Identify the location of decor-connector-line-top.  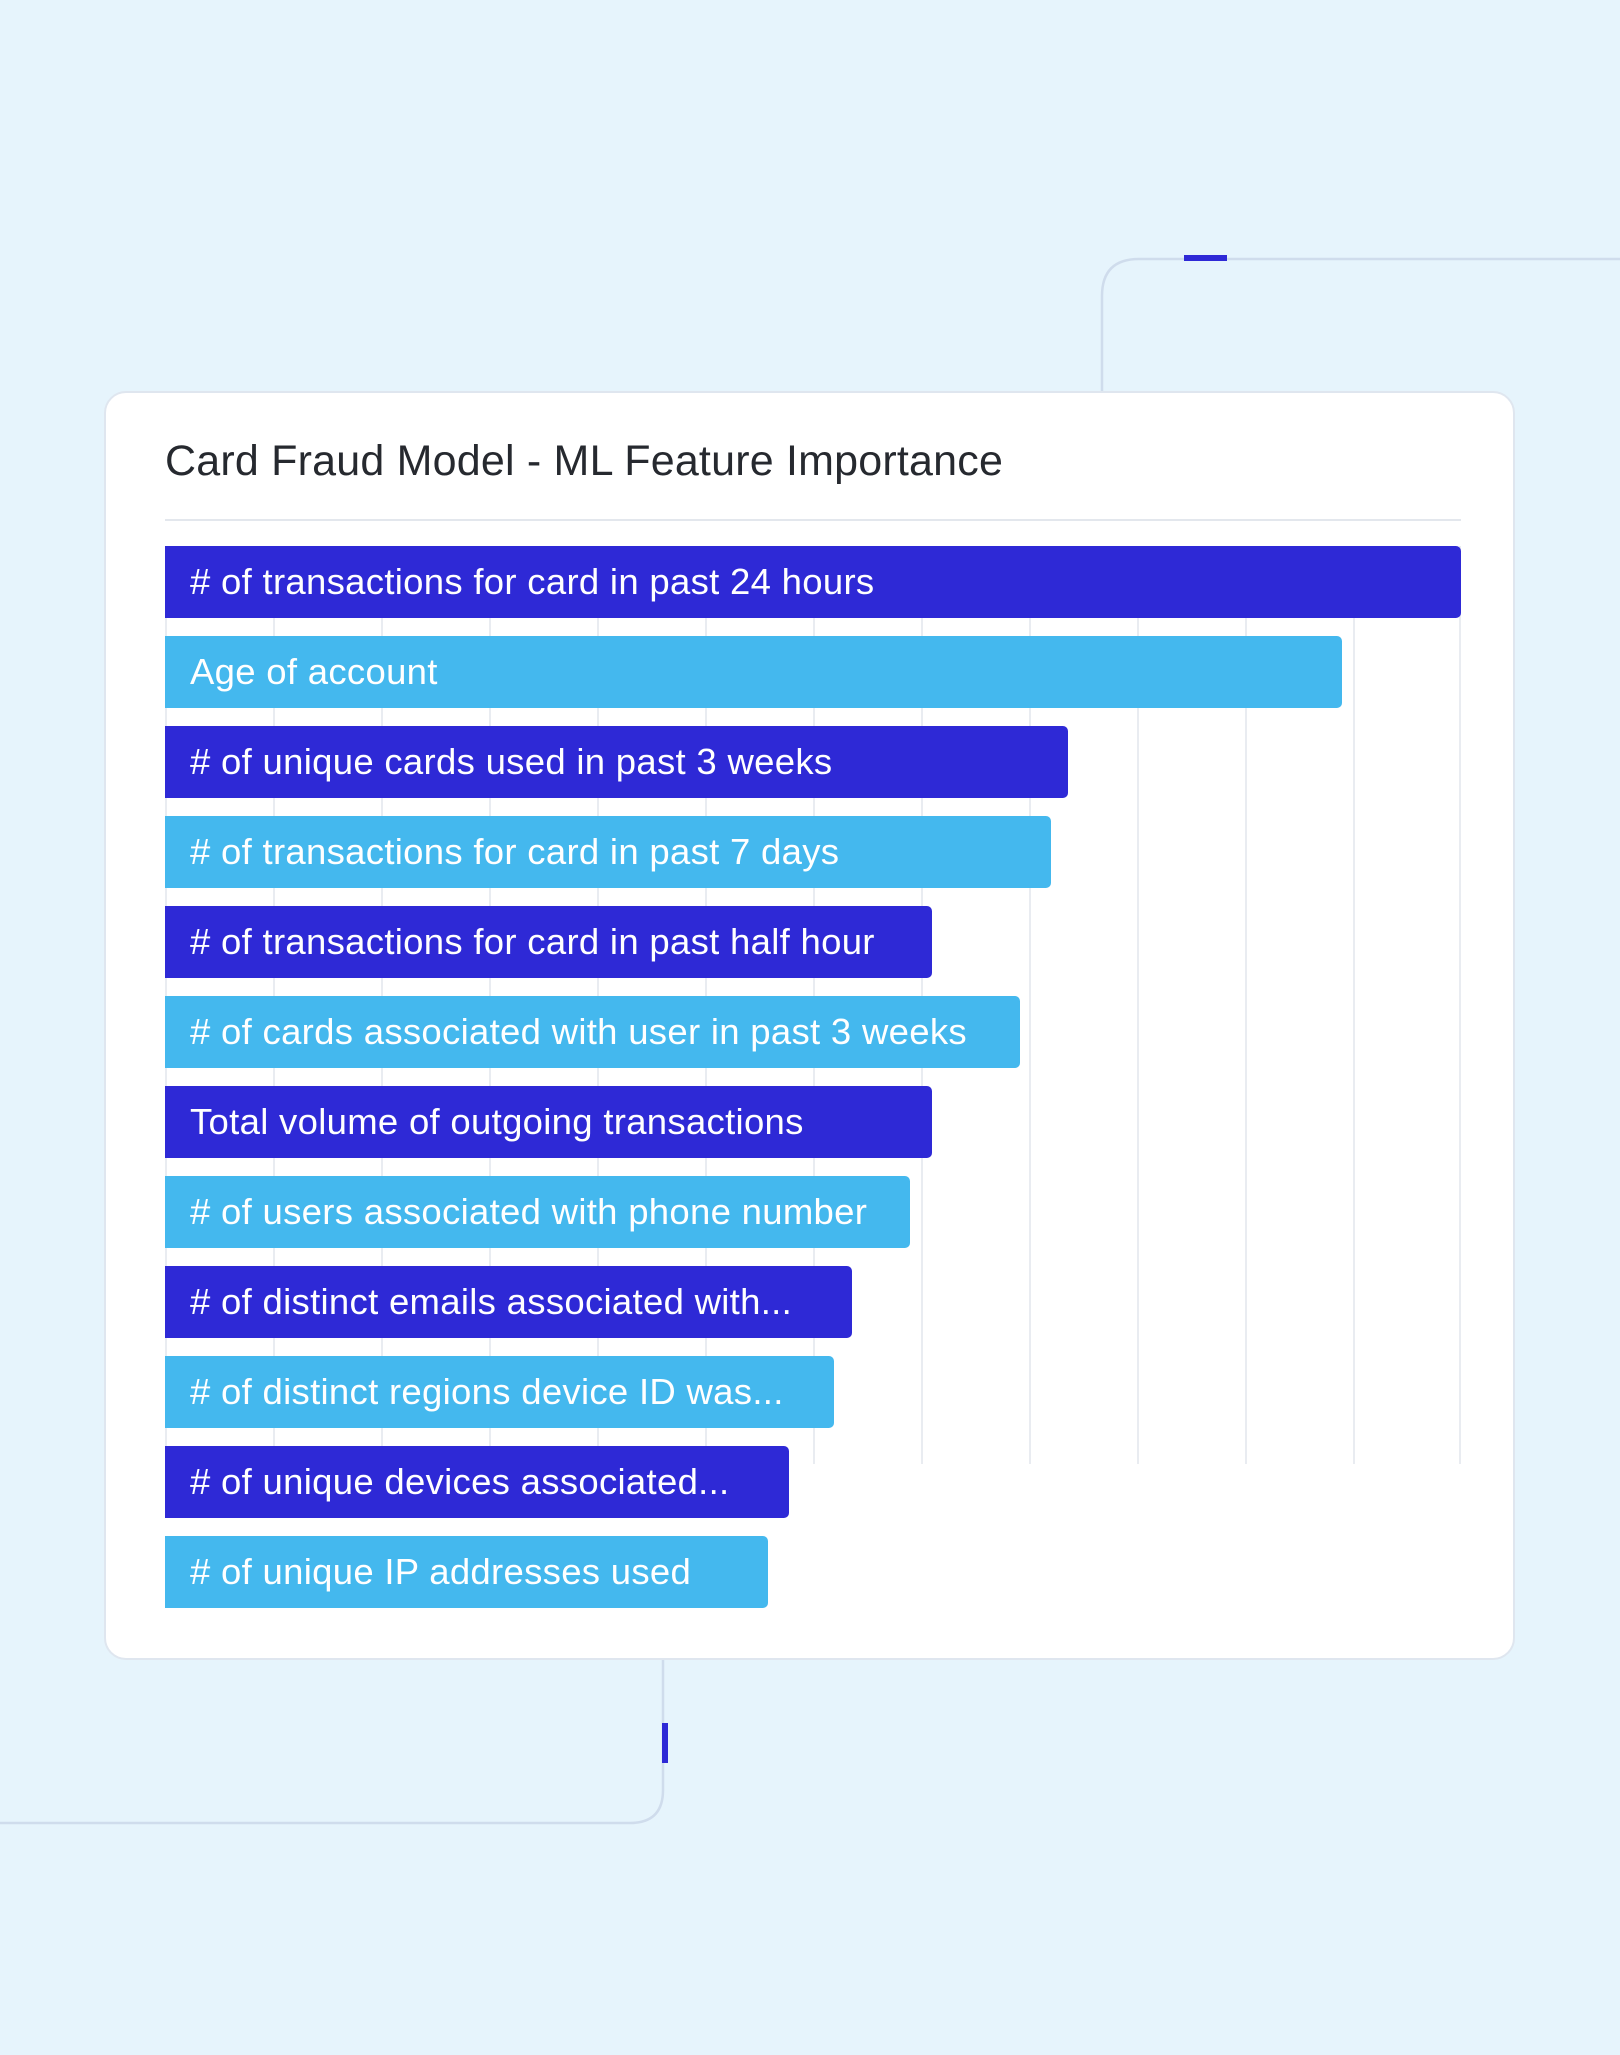
(1360, 324).